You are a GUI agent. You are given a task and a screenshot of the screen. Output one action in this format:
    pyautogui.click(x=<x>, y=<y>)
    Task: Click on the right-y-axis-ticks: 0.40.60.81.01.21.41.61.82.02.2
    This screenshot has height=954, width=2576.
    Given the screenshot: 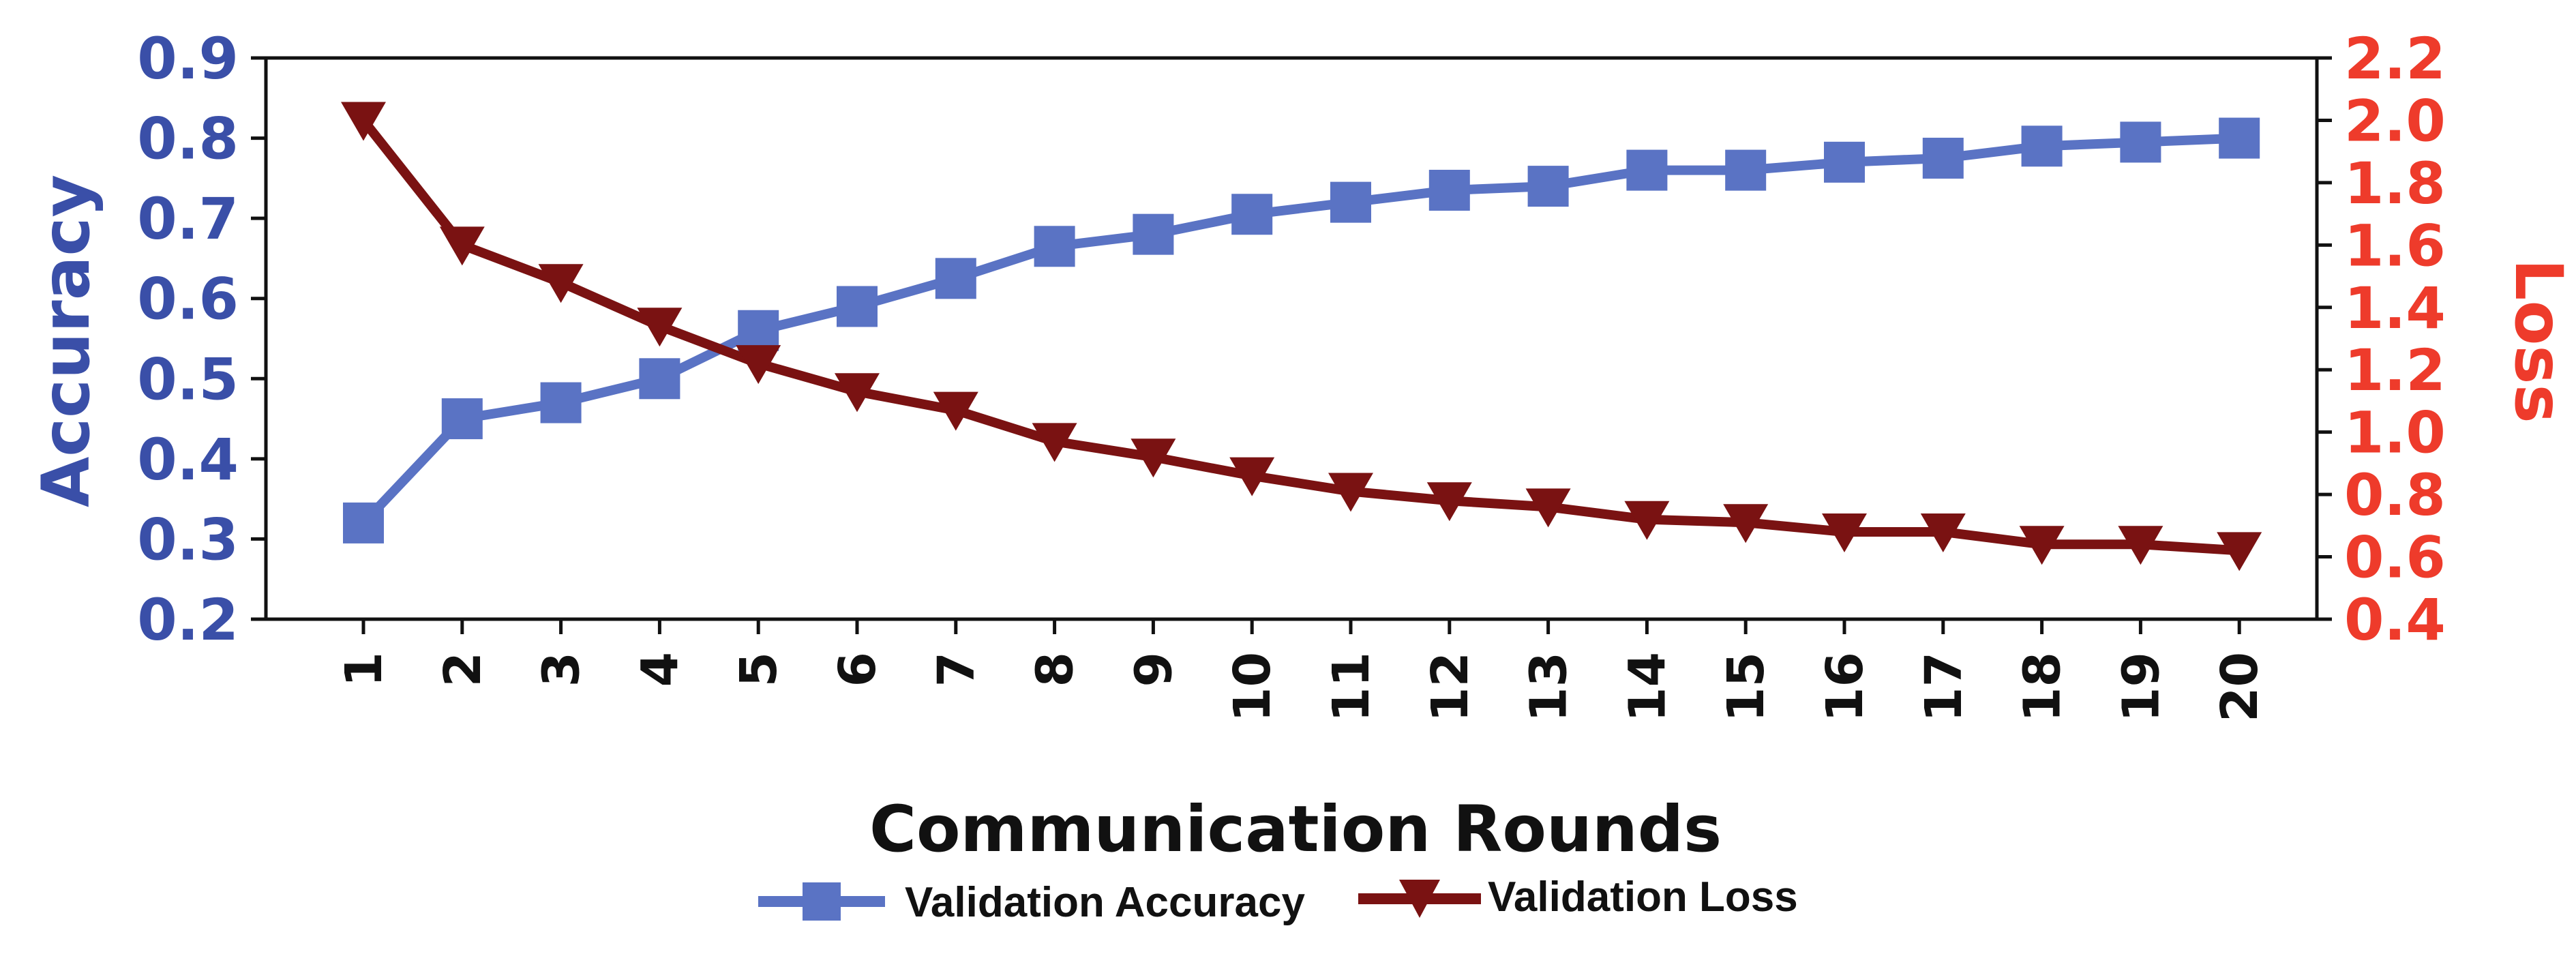 What is the action you would take?
    pyautogui.click(x=2381, y=339)
    